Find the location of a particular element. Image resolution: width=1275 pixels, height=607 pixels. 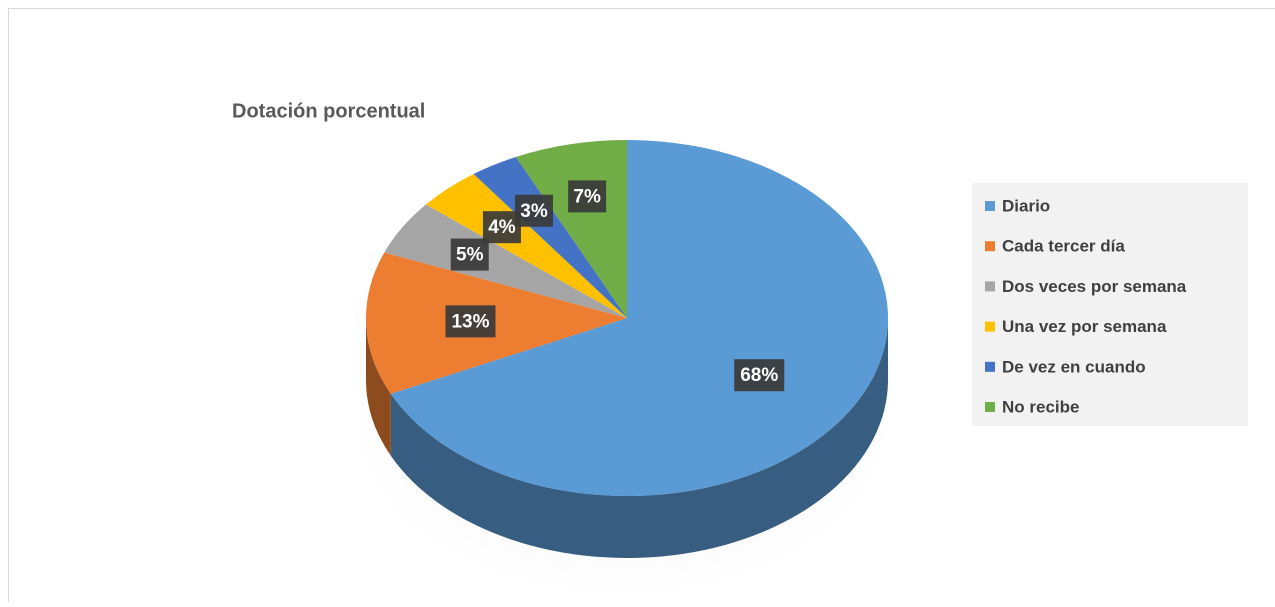

legend-label: Dos veces por semana is located at coordinates (1094, 286).